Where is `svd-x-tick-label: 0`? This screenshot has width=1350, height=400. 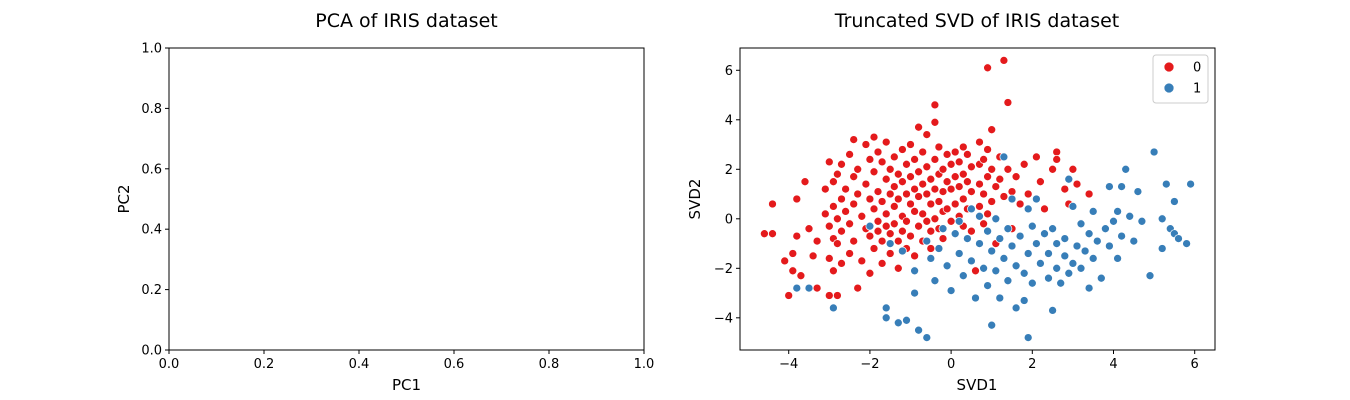 svd-x-tick-label: 0 is located at coordinates (951, 364).